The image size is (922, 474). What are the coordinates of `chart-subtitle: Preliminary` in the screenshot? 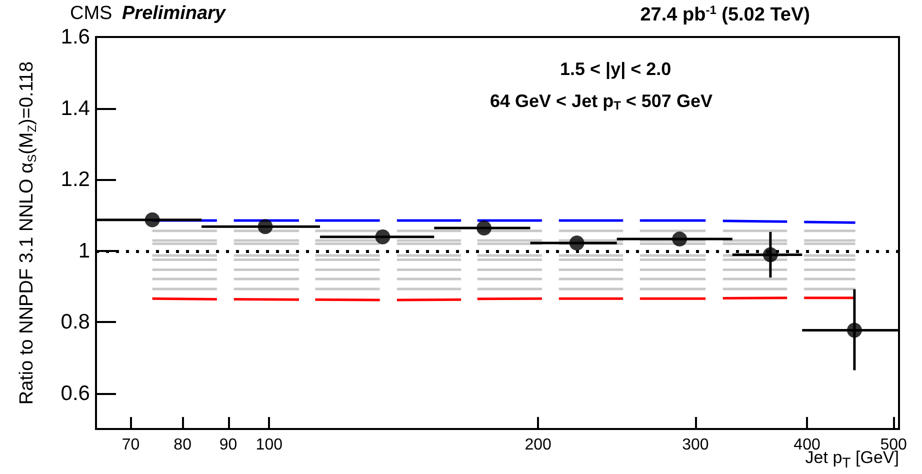 It's located at (174, 13).